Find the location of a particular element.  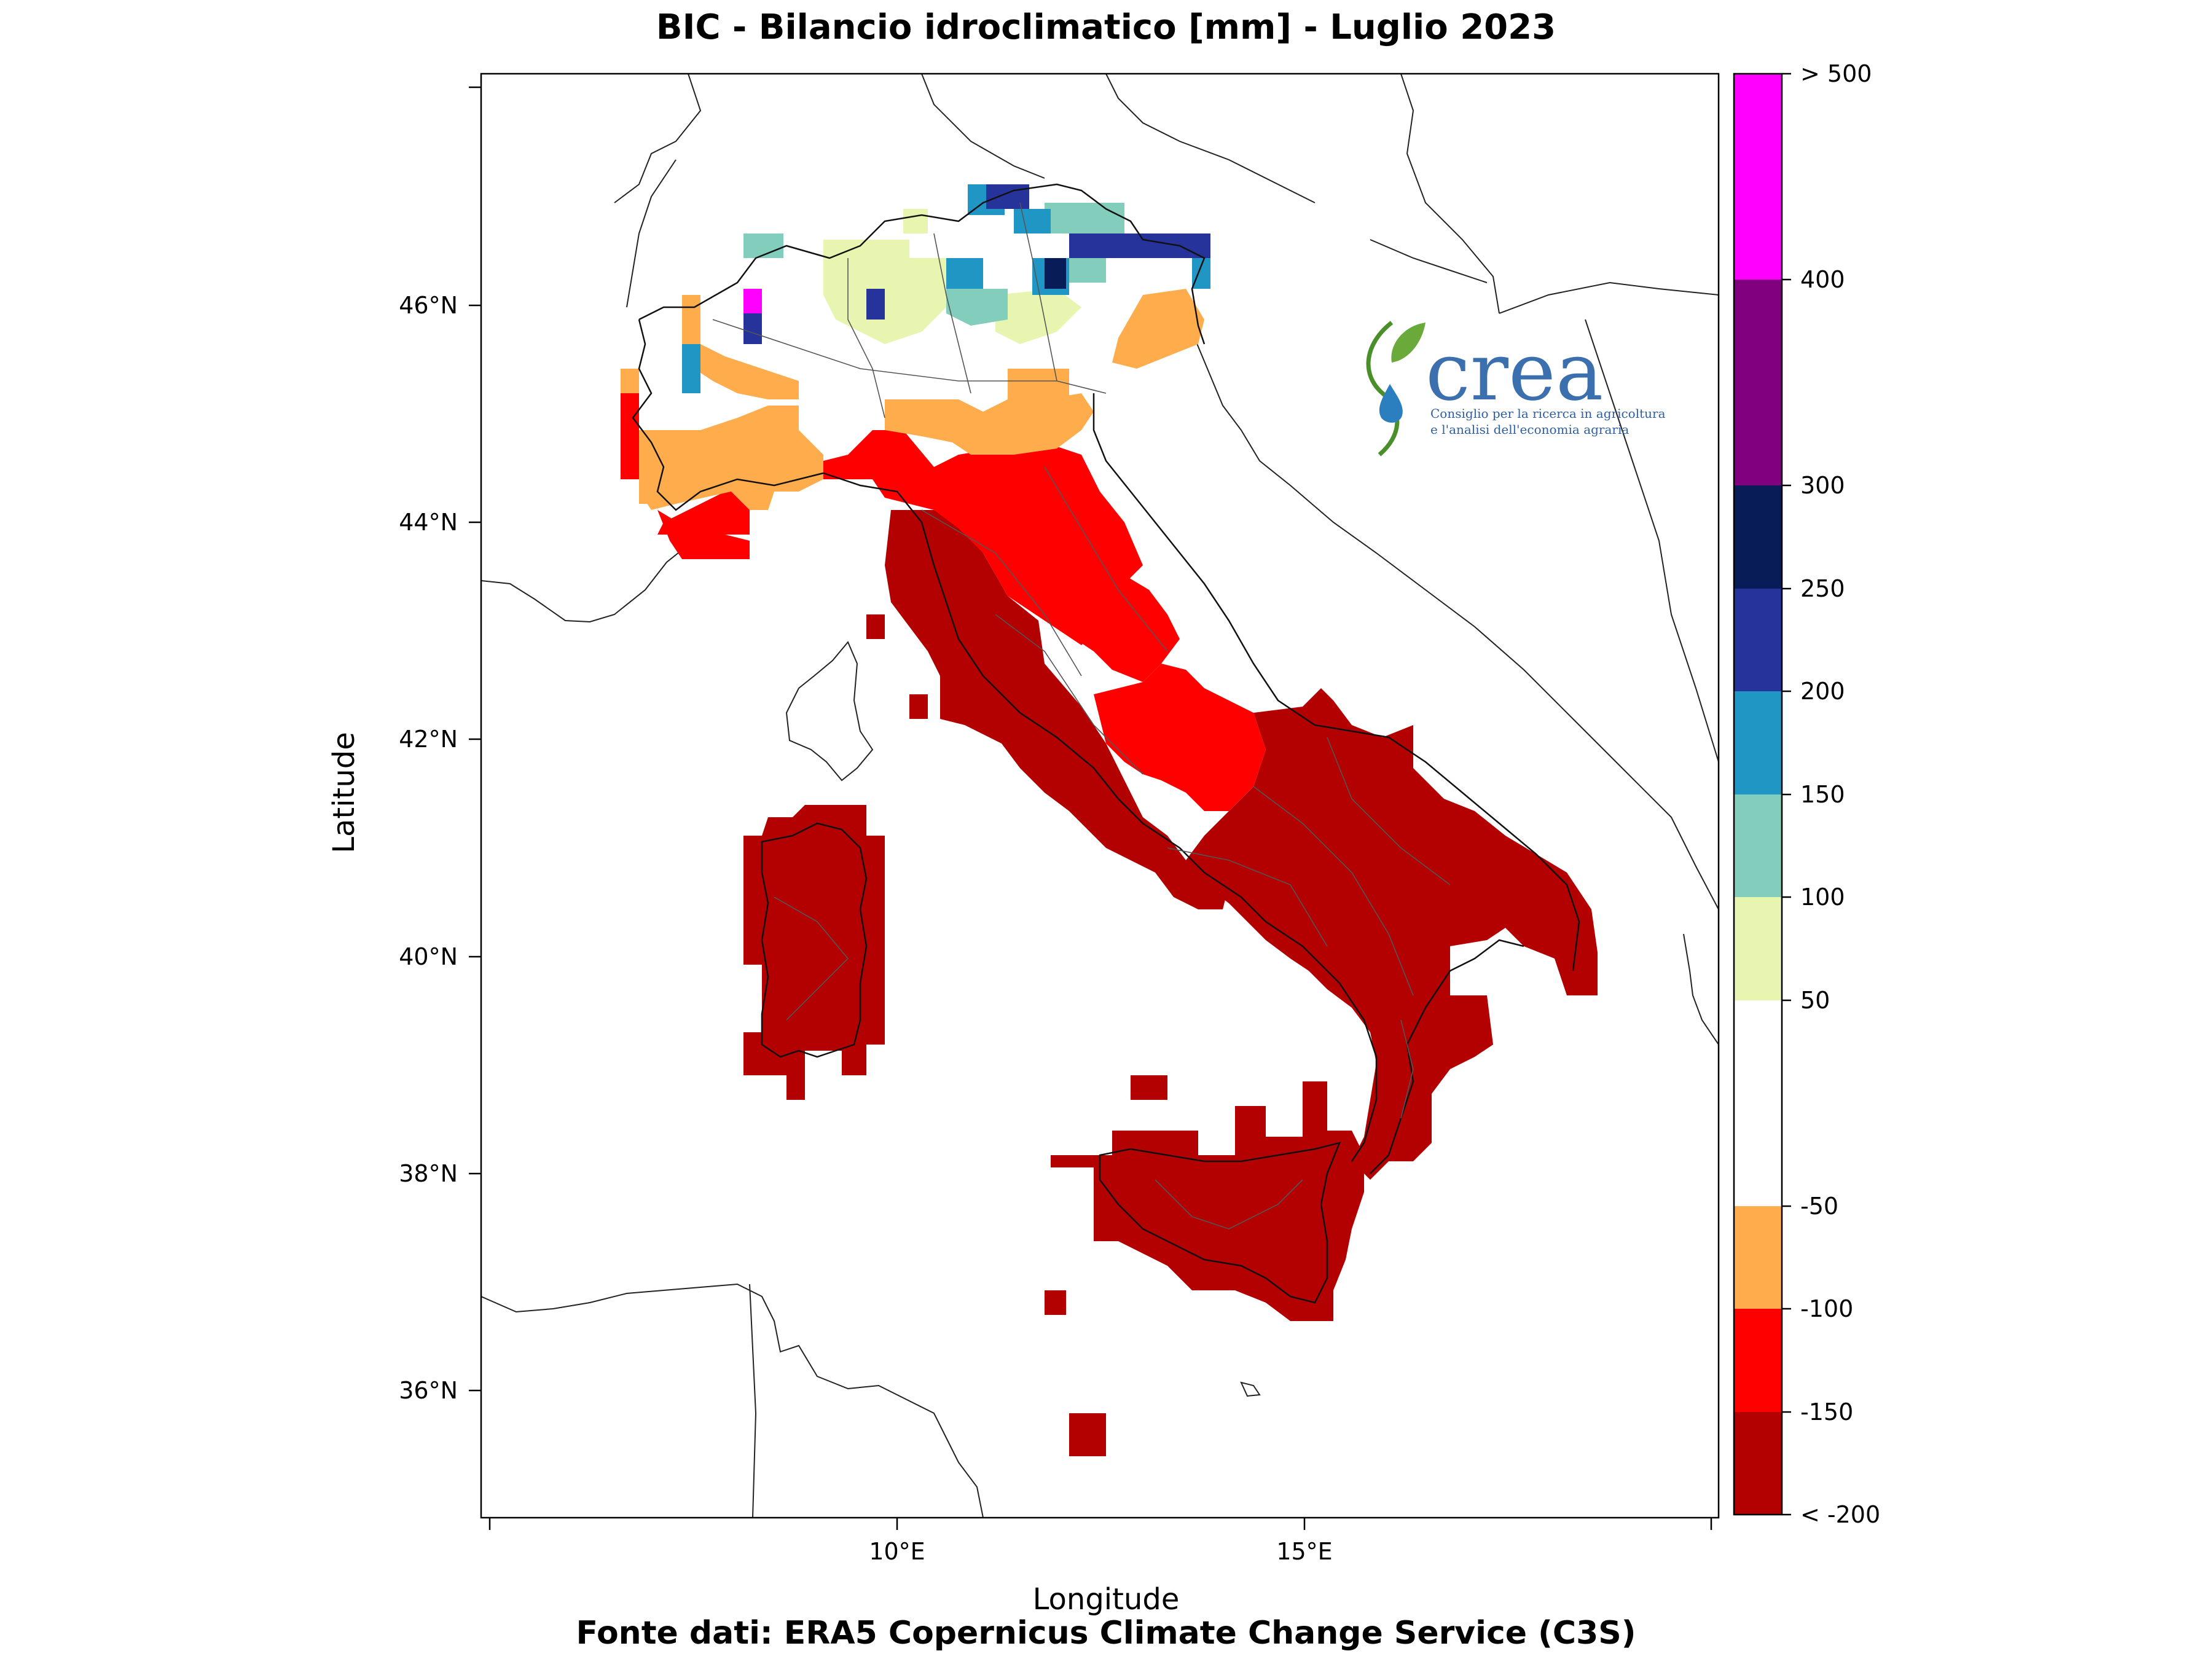

cell-teal-ne is located at coordinates (1084, 218).